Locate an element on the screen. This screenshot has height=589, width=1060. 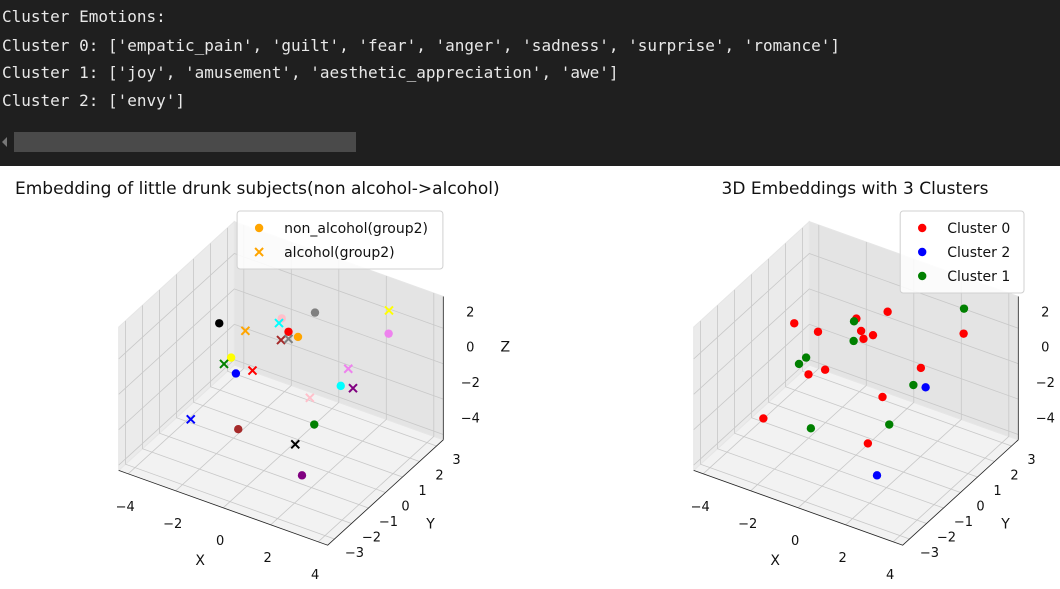
y-tick-label: −3 is located at coordinates (354, 553).